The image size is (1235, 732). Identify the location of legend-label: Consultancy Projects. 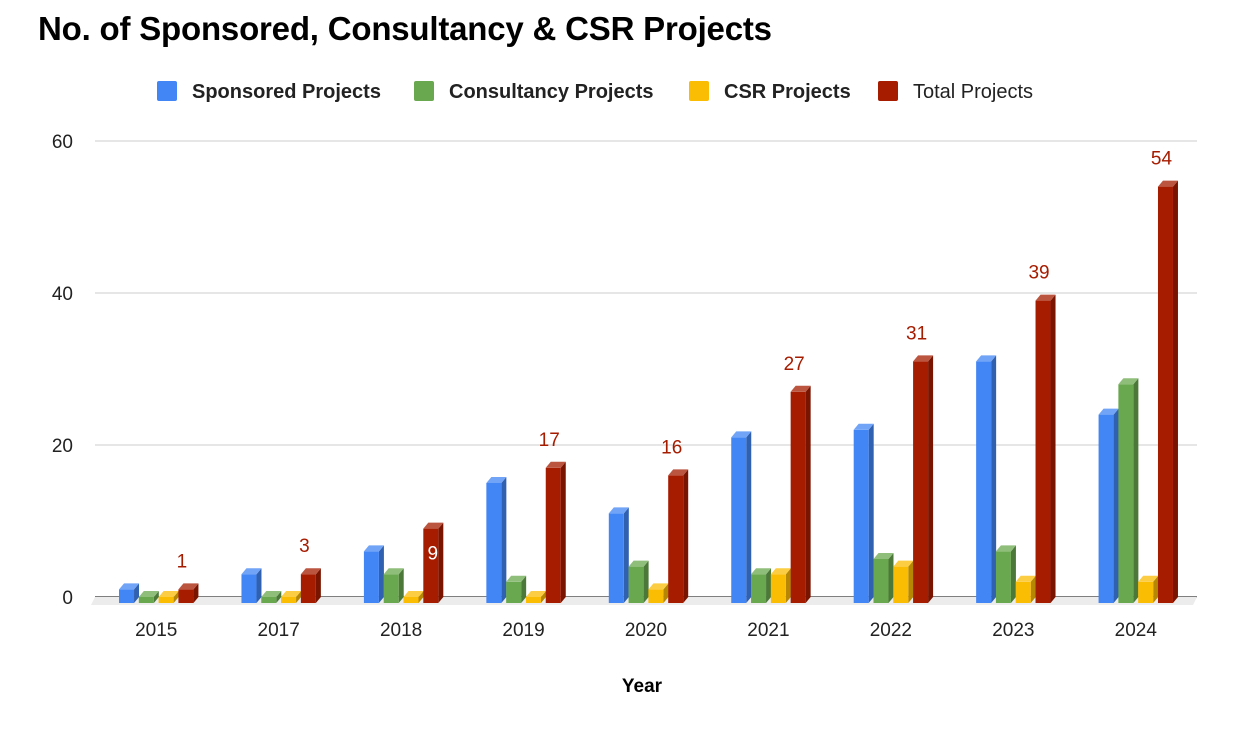
(551, 92).